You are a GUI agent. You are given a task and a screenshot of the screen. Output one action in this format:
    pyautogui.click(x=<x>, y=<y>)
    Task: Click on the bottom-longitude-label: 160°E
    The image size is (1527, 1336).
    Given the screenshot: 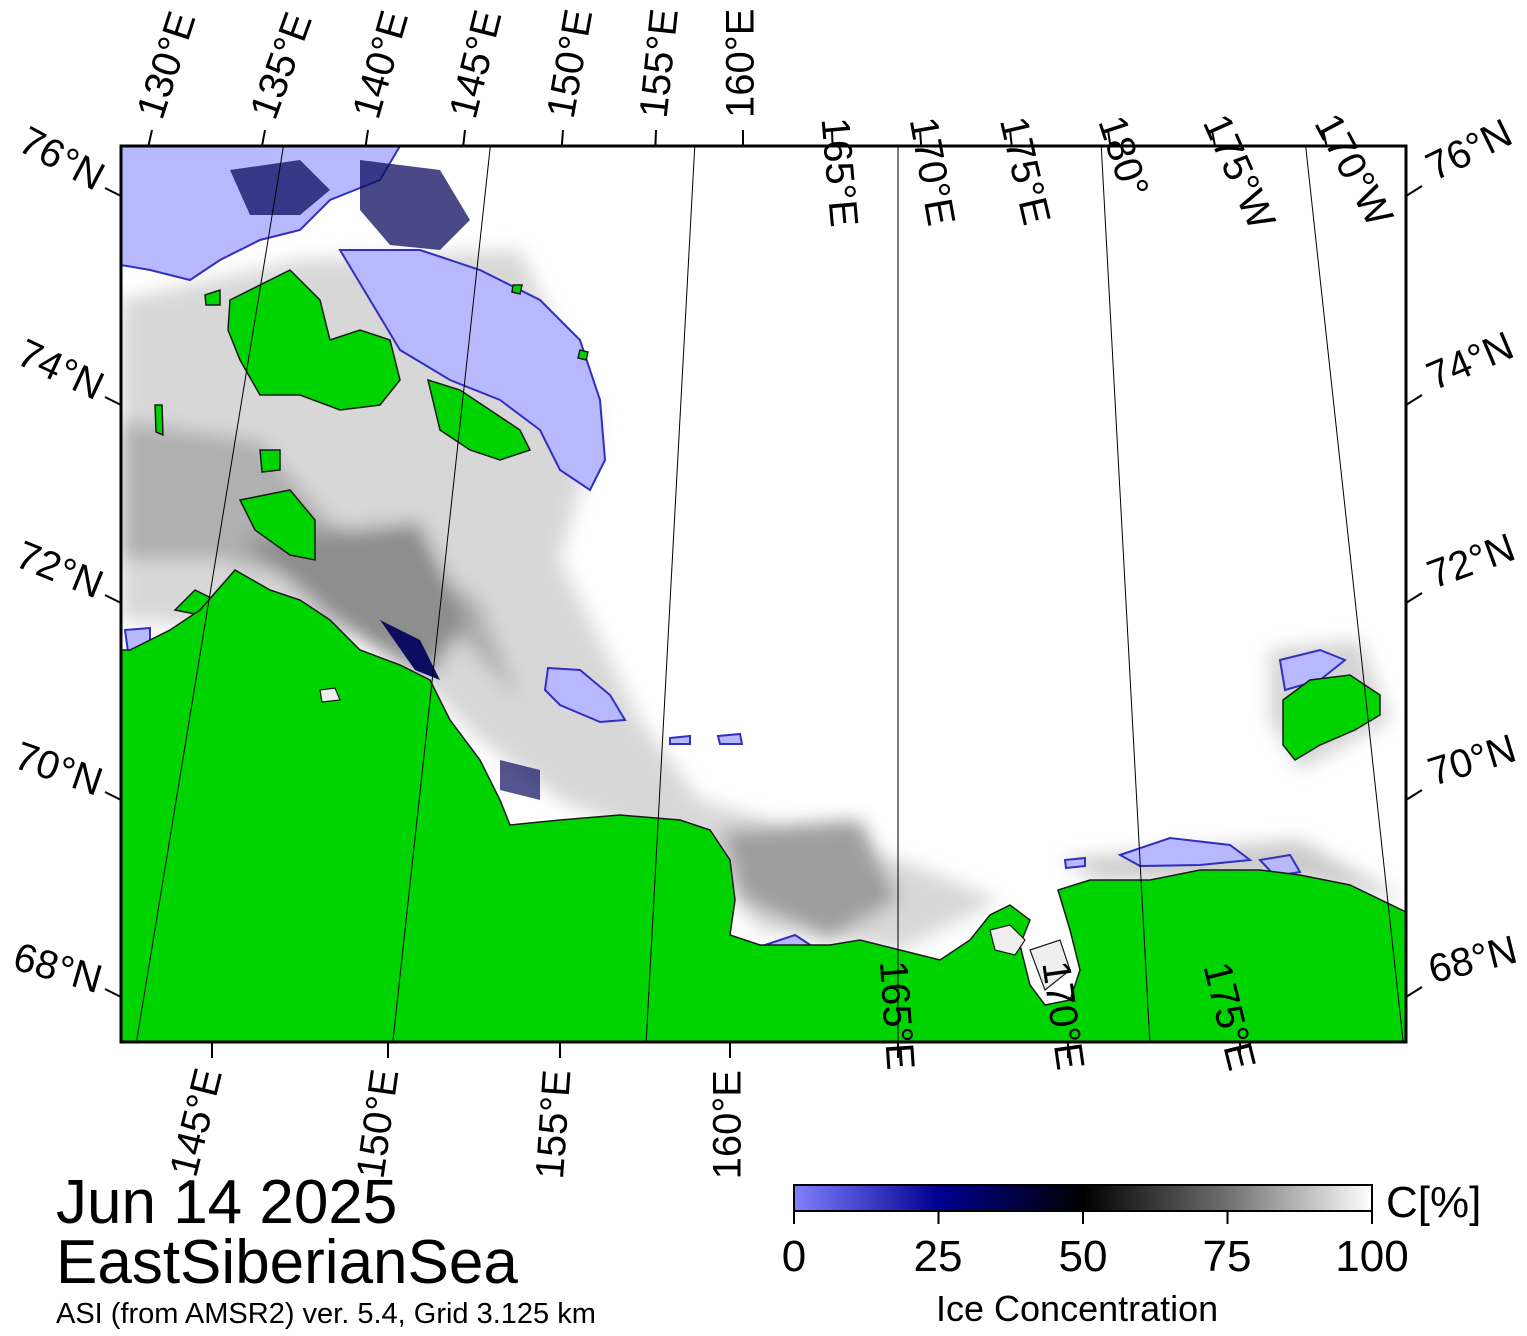 What is the action you would take?
    pyautogui.click(x=728, y=1124)
    